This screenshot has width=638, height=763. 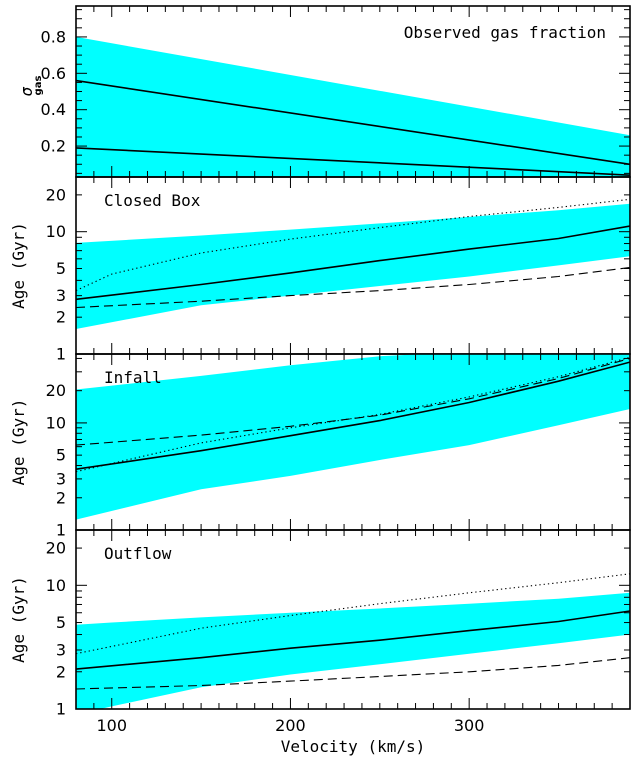 I want to click on series-dotted-line, so click(x=353, y=245).